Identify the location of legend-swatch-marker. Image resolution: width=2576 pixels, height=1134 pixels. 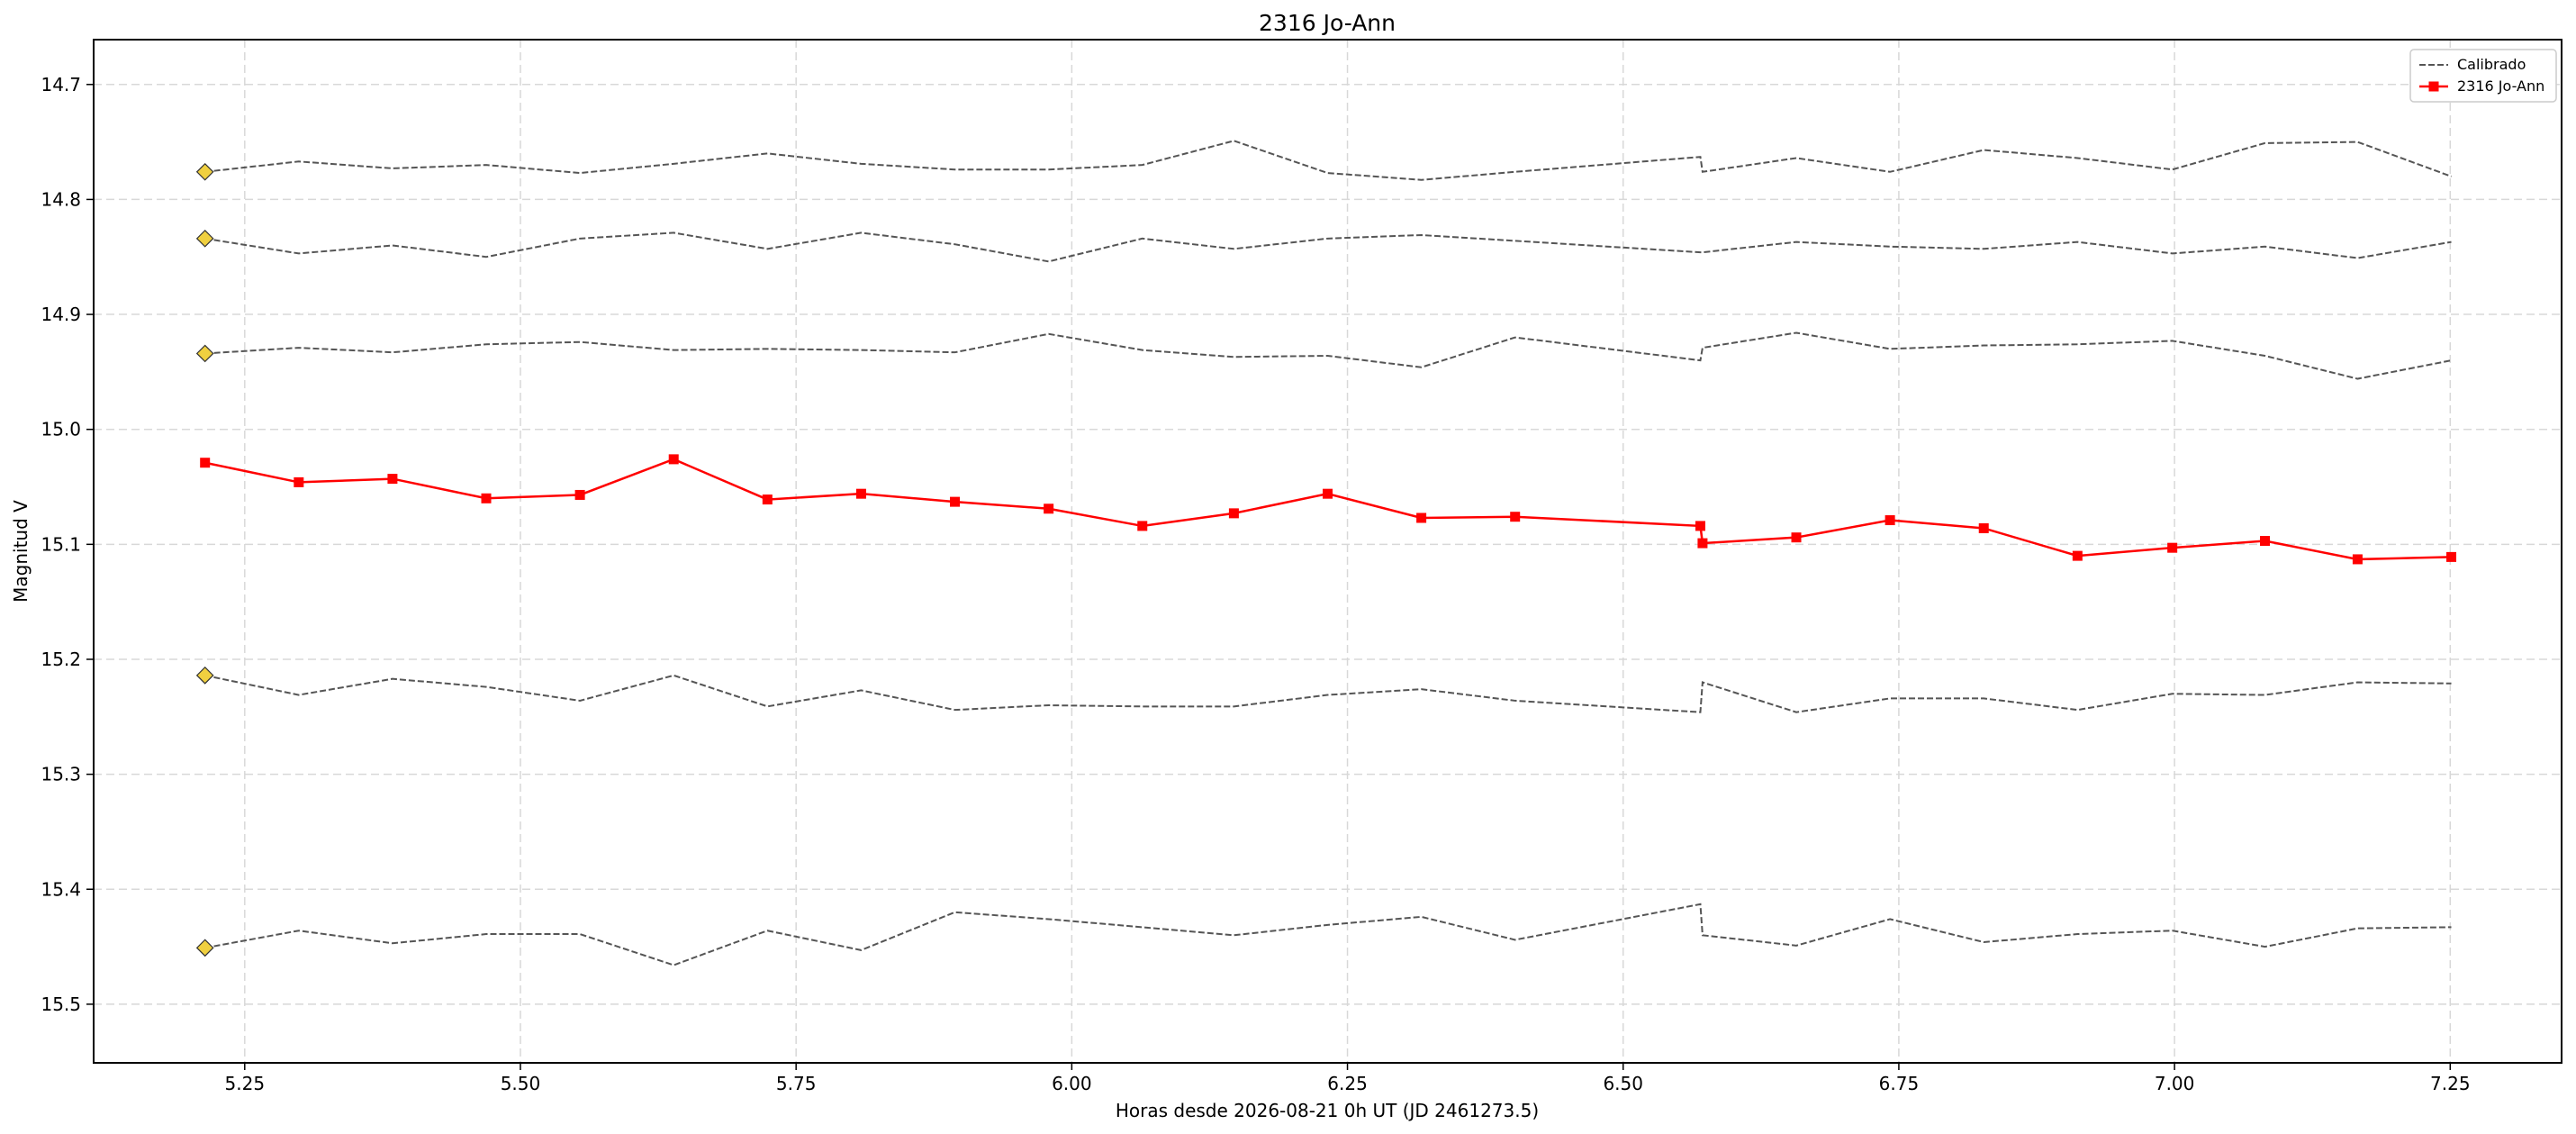
(2433, 86).